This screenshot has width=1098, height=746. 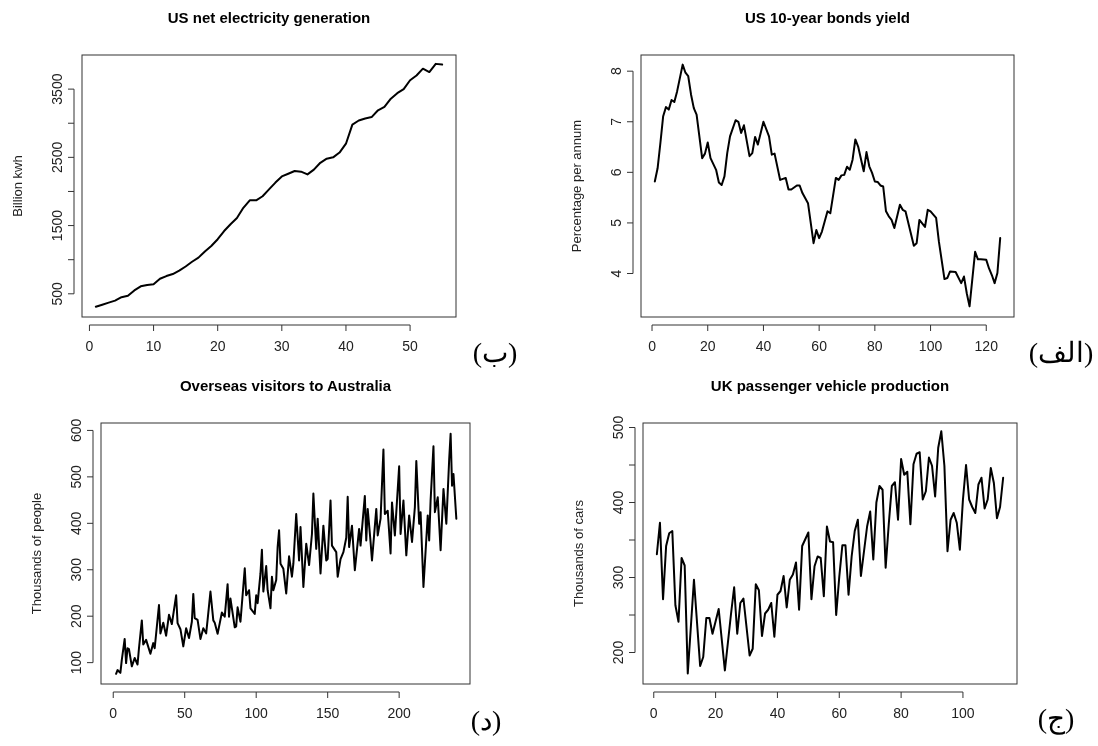 What do you see at coordinates (576, 186) in the screenshot?
I see `y-axis-title: Percentage per annum` at bounding box center [576, 186].